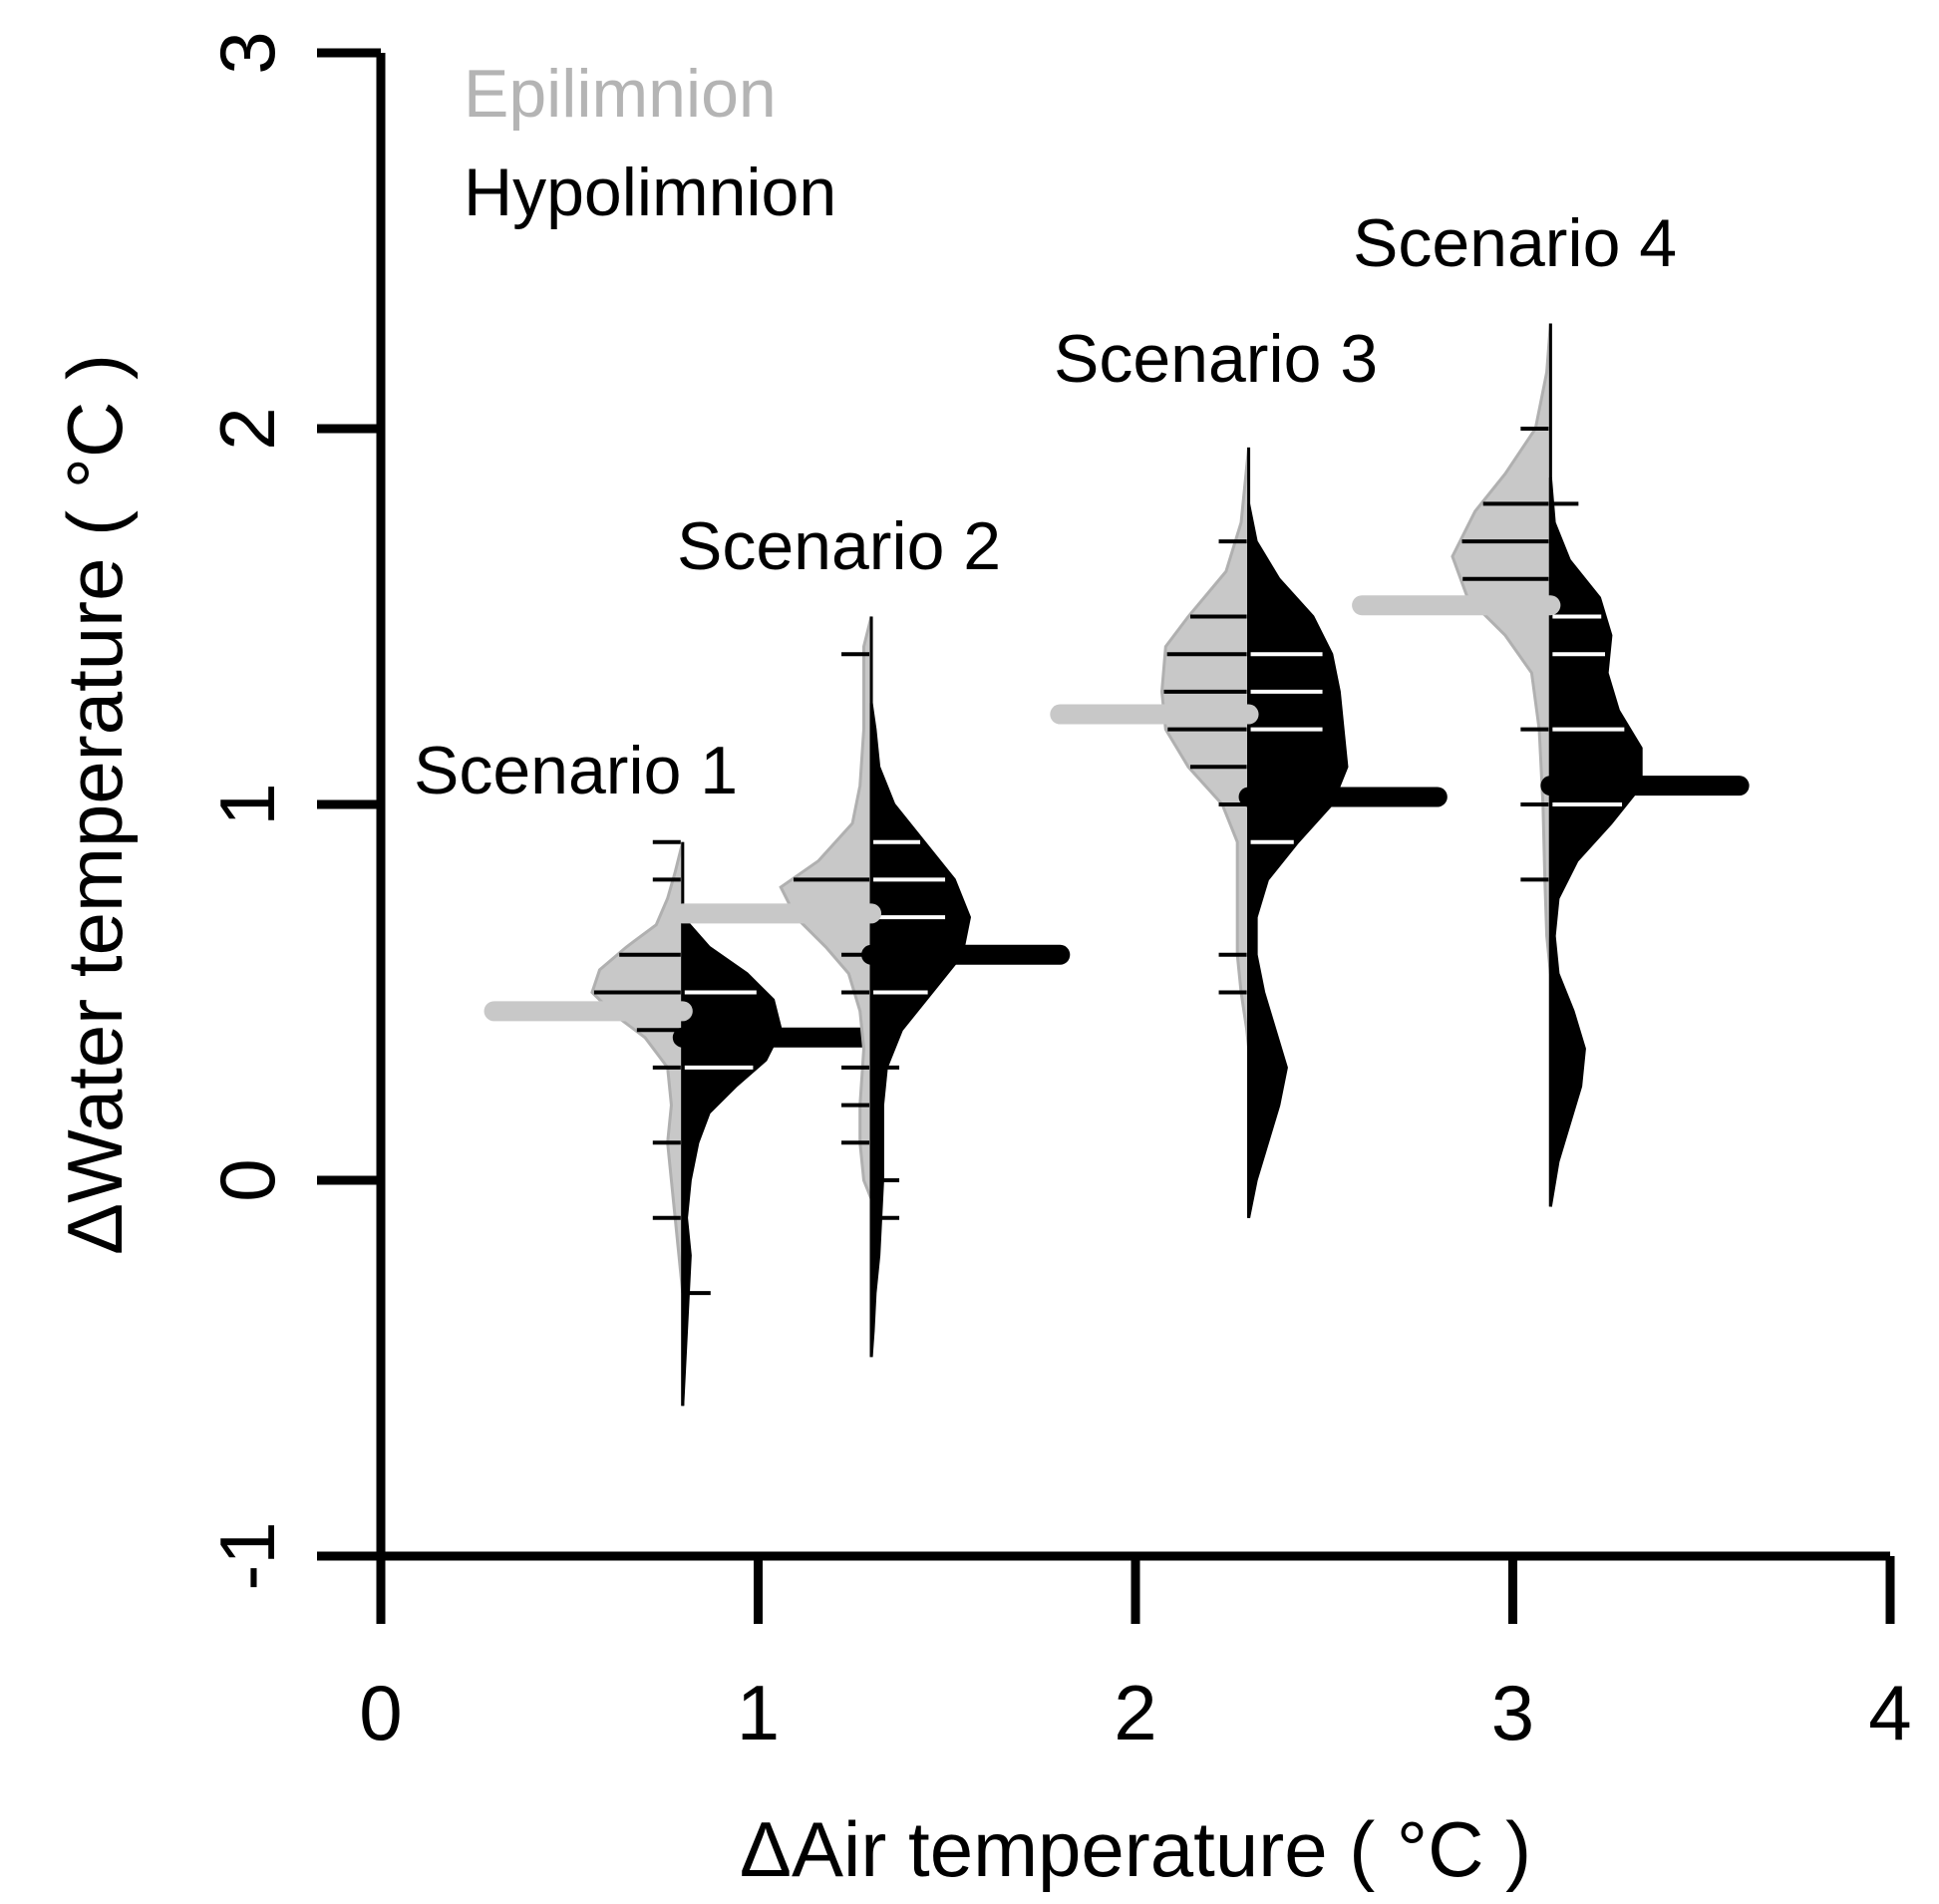  I want to click on y-tick-label: -1, so click(247, 1555).